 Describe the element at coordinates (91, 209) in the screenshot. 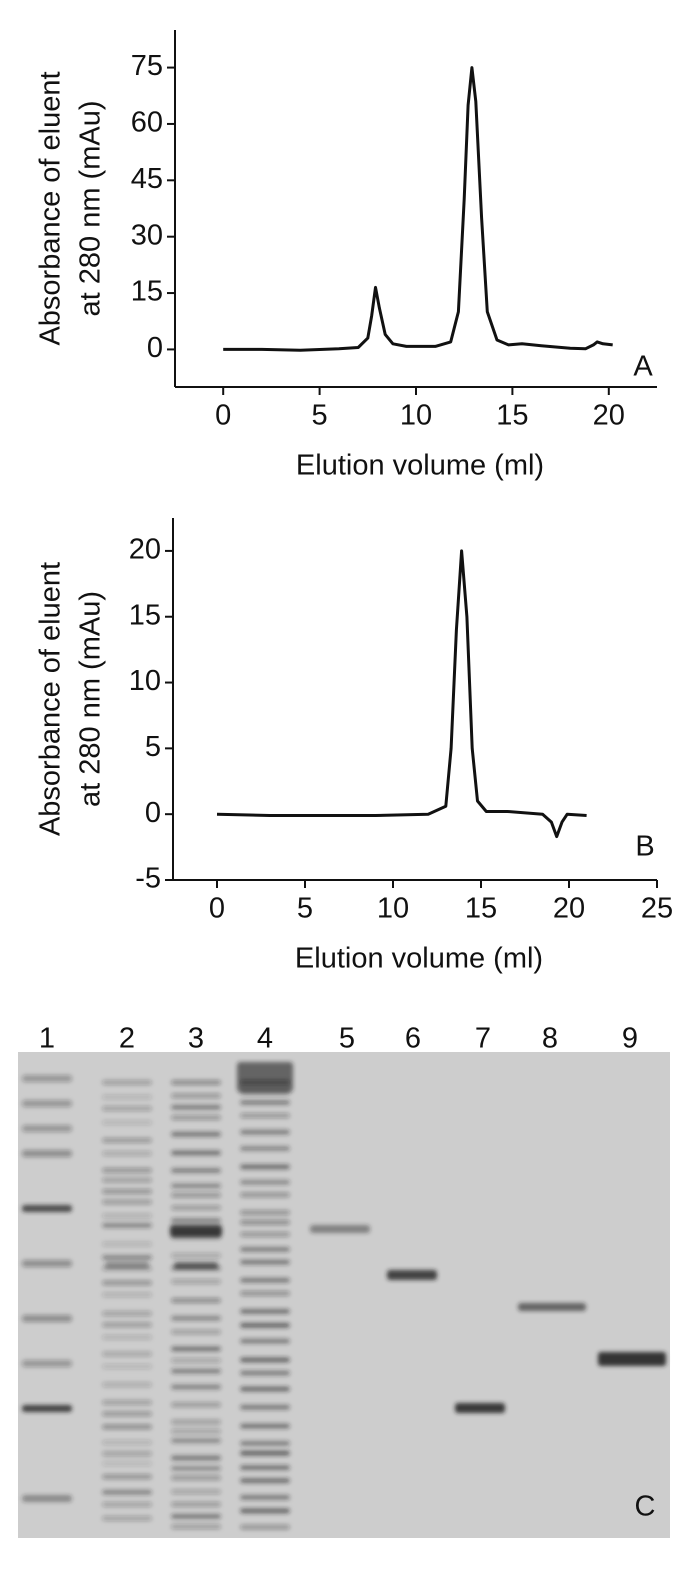

I see `y-axis-label: at 280 nm (mAu)` at that location.